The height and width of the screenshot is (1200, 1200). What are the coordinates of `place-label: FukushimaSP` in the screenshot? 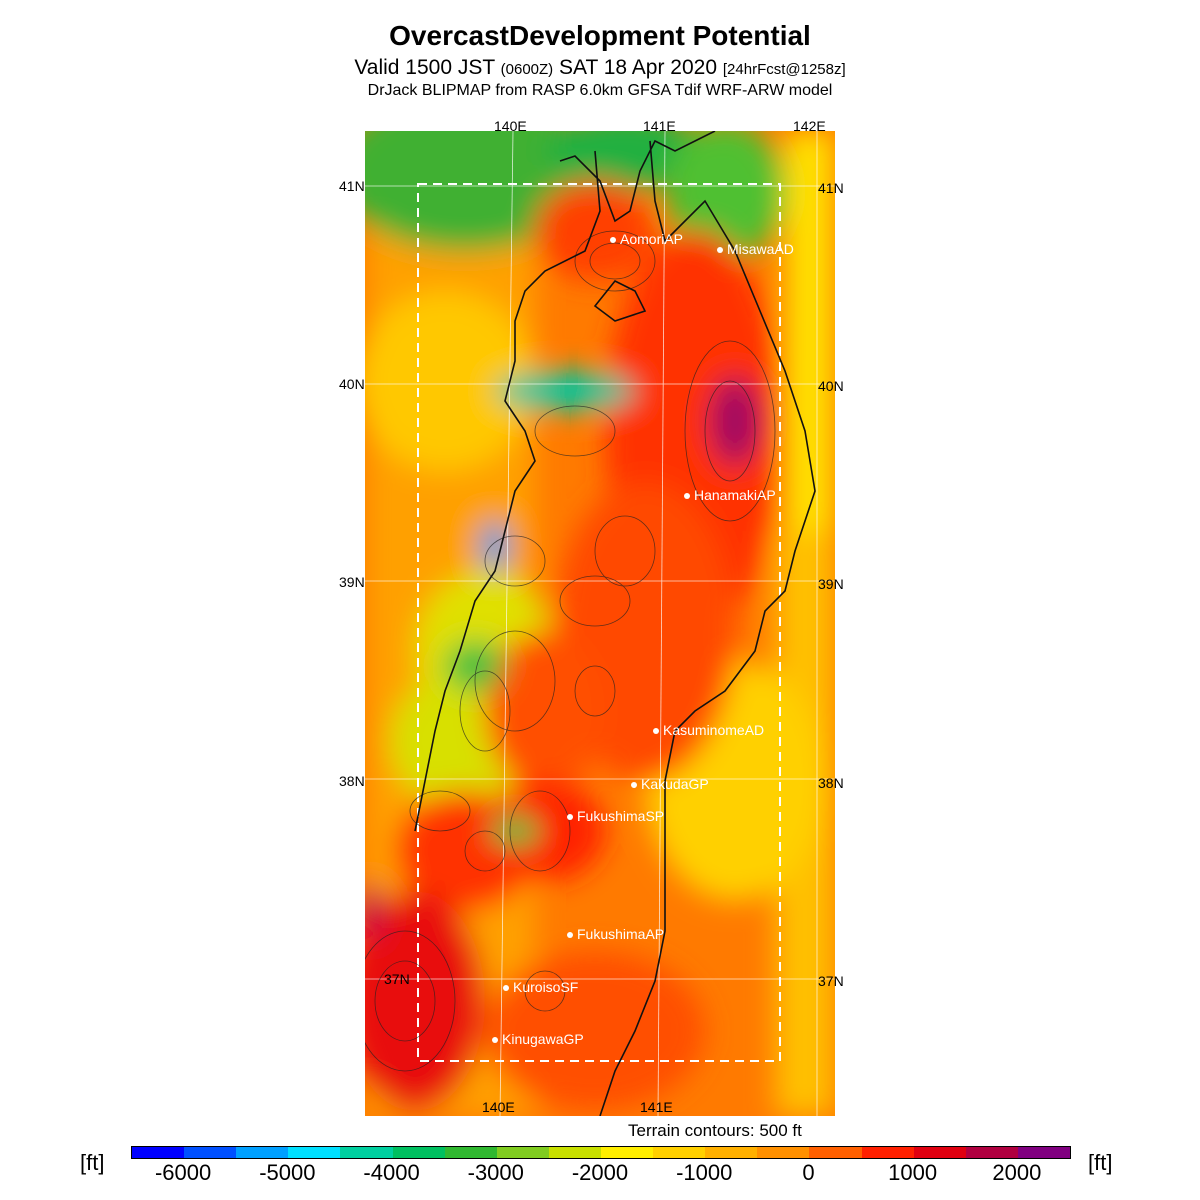 It's located at (621, 816).